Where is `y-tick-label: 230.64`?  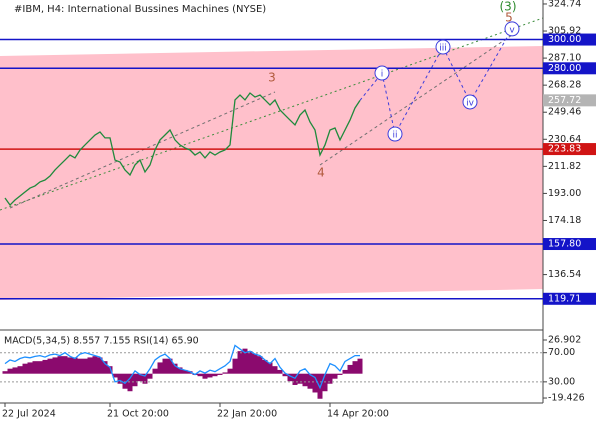 y-tick-label: 230.64 is located at coordinates (564, 139).